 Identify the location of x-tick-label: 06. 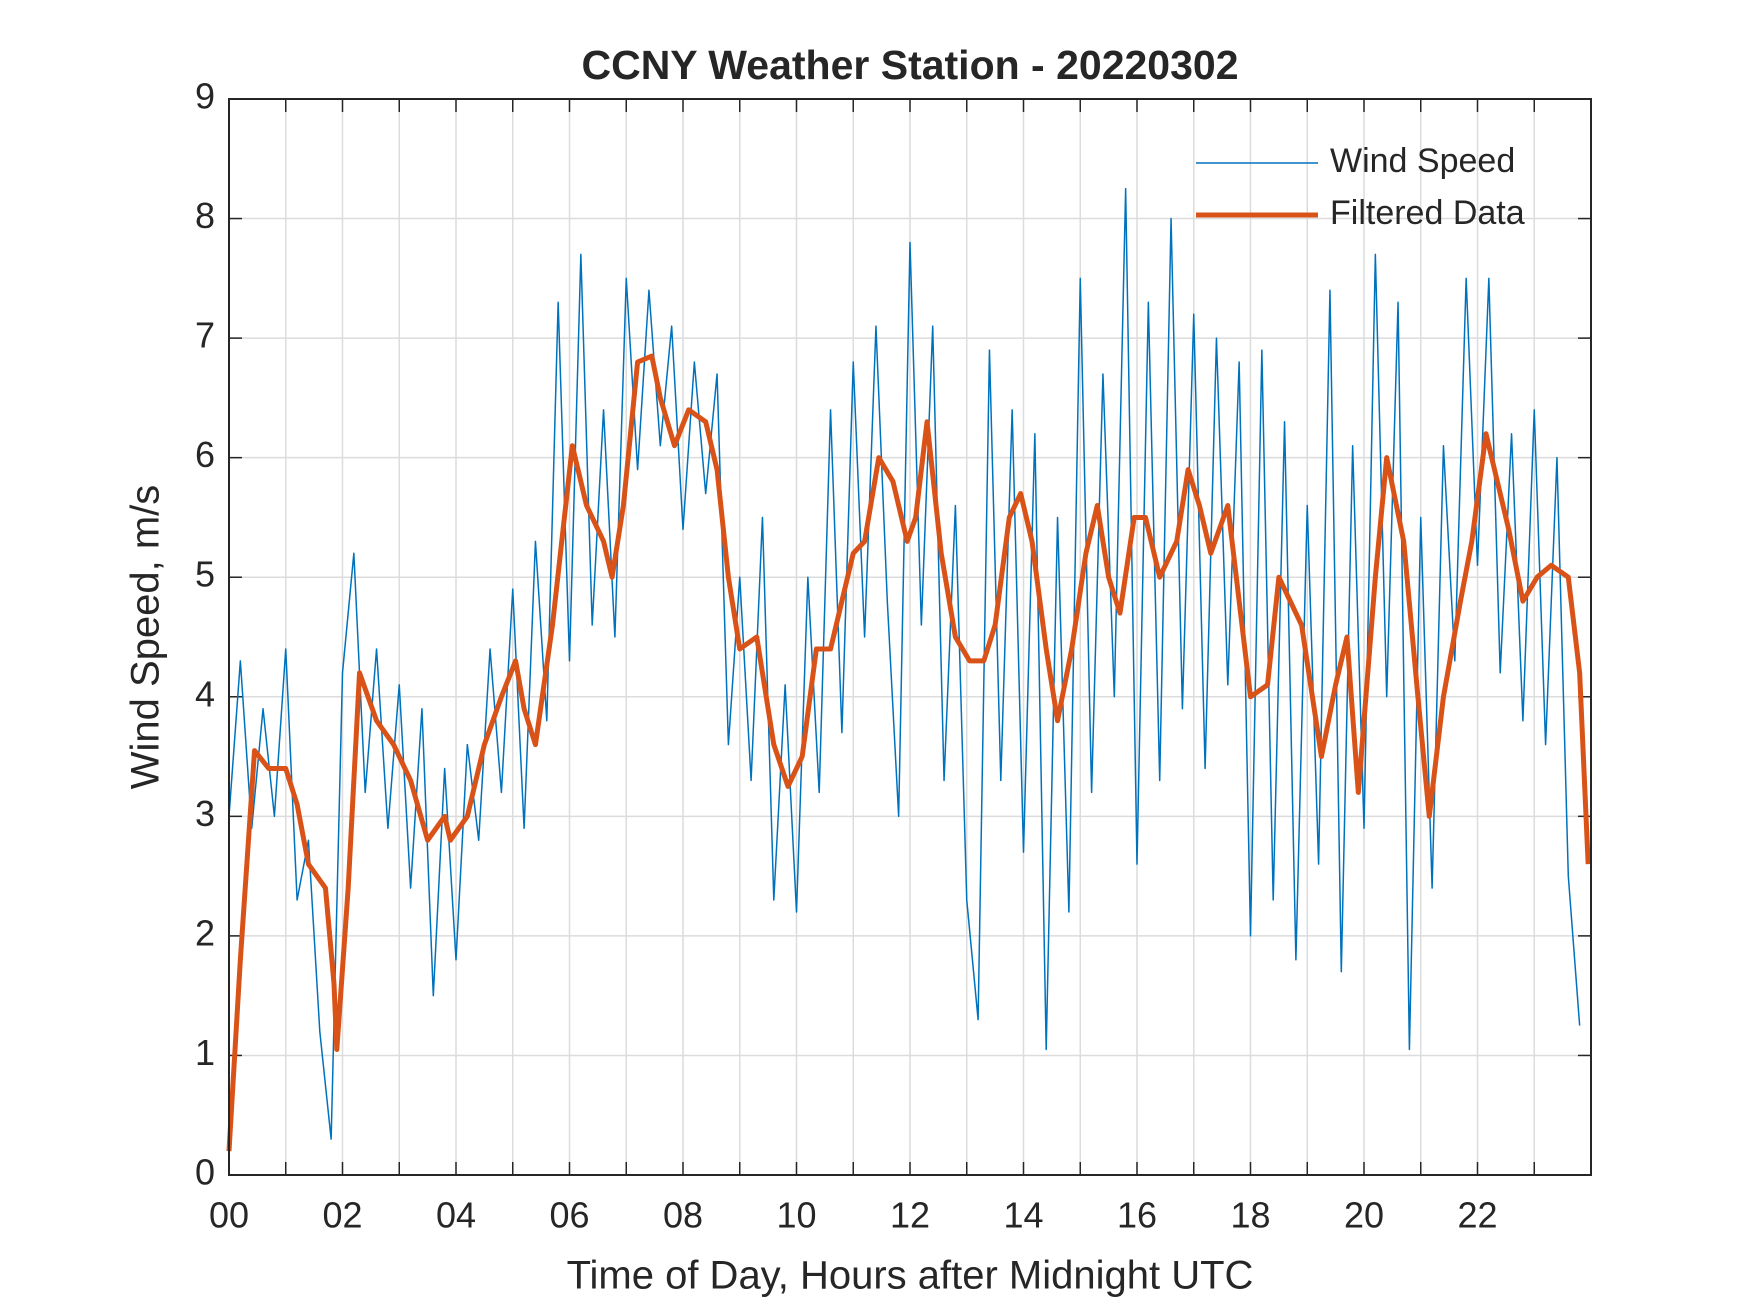
(569, 1215).